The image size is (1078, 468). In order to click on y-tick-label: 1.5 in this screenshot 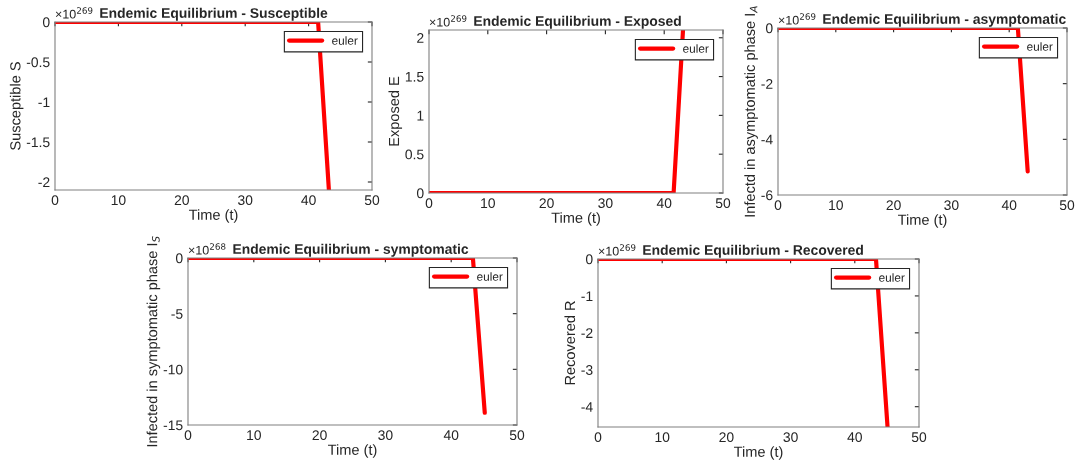, I will do `click(414, 77)`.